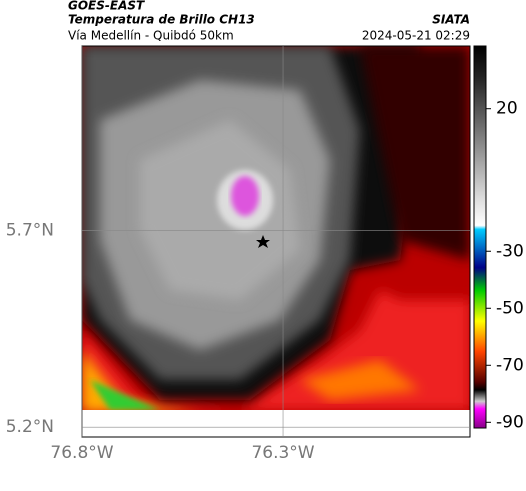 The height and width of the screenshot is (491, 526). I want to click on subtitle: Temperatura de Brillo CH13, so click(161, 20).